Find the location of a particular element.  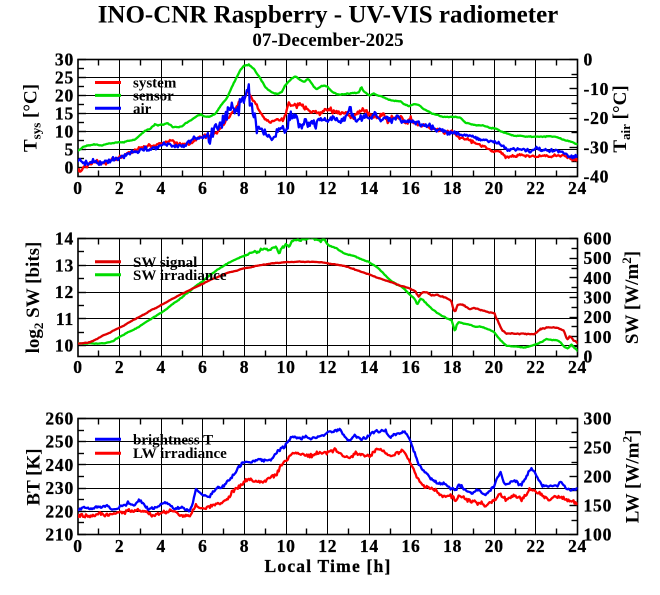

svg-text: brightness T is located at coordinates (173, 440).